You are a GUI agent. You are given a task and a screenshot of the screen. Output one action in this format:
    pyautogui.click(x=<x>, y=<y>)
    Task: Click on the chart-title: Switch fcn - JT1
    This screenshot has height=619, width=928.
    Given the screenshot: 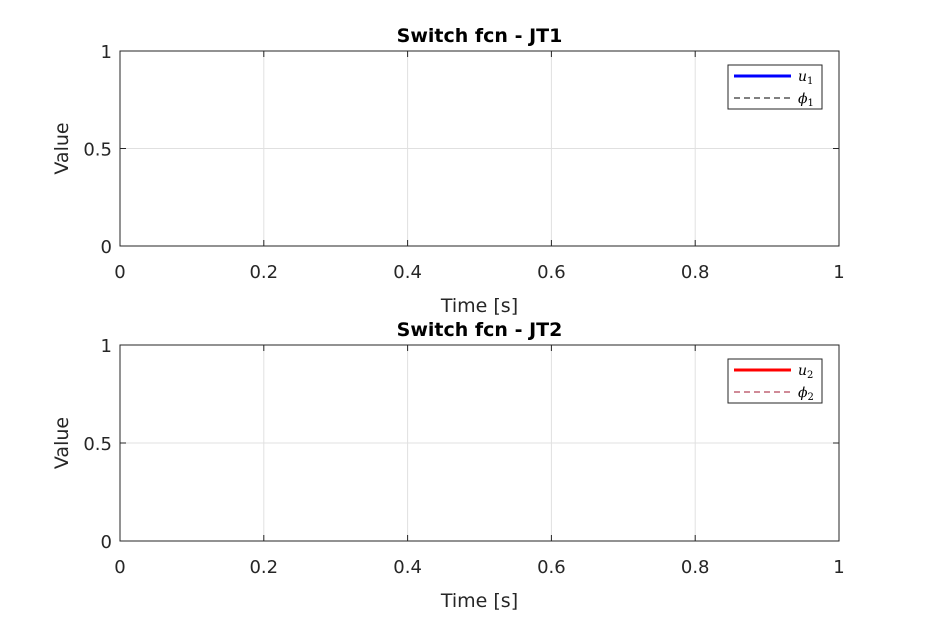 What is the action you would take?
    pyautogui.click(x=480, y=36)
    